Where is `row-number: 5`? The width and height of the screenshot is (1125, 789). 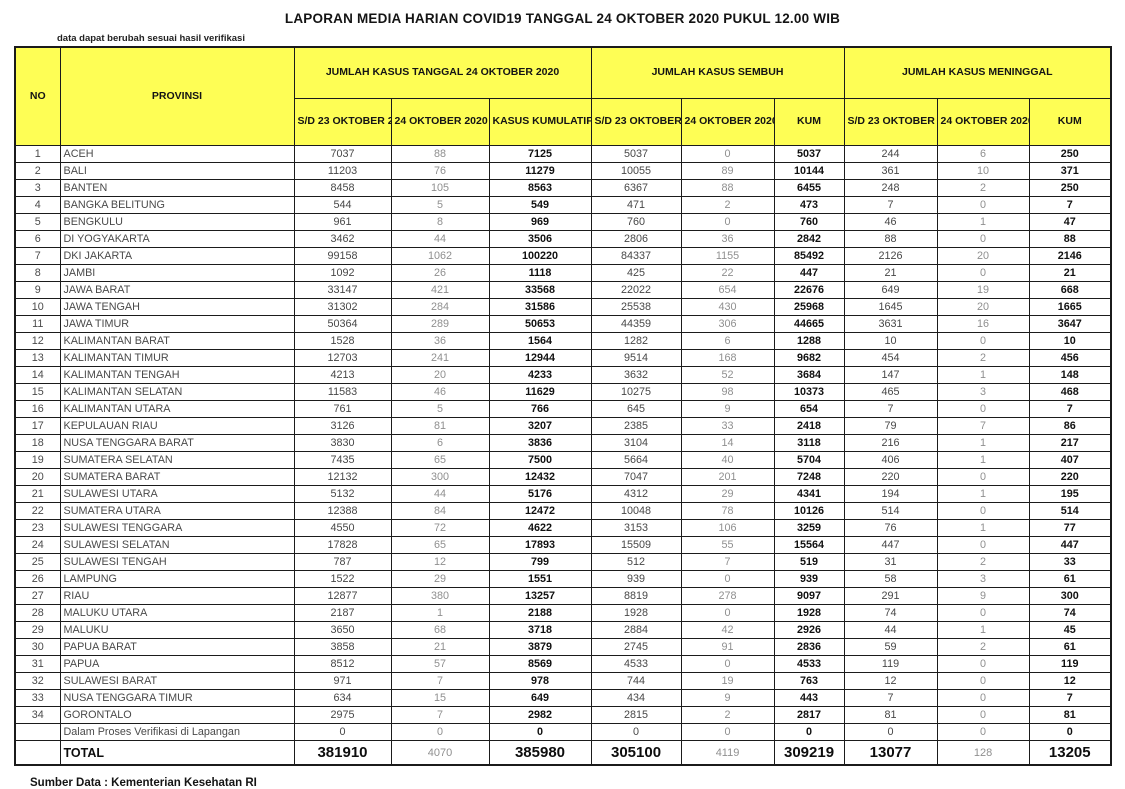
row-number: 5 is located at coordinates (37, 222).